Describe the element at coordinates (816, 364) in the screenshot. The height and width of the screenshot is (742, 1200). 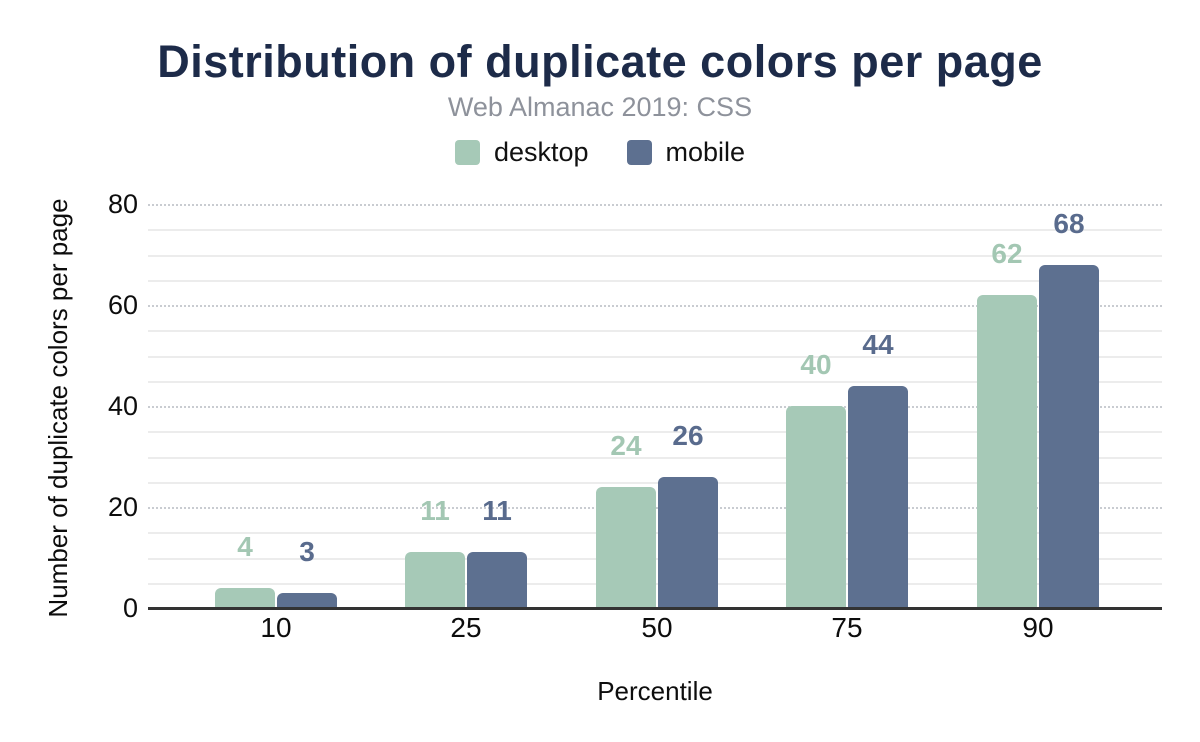
I see `bar-value-label-desktop-p75: 40` at that location.